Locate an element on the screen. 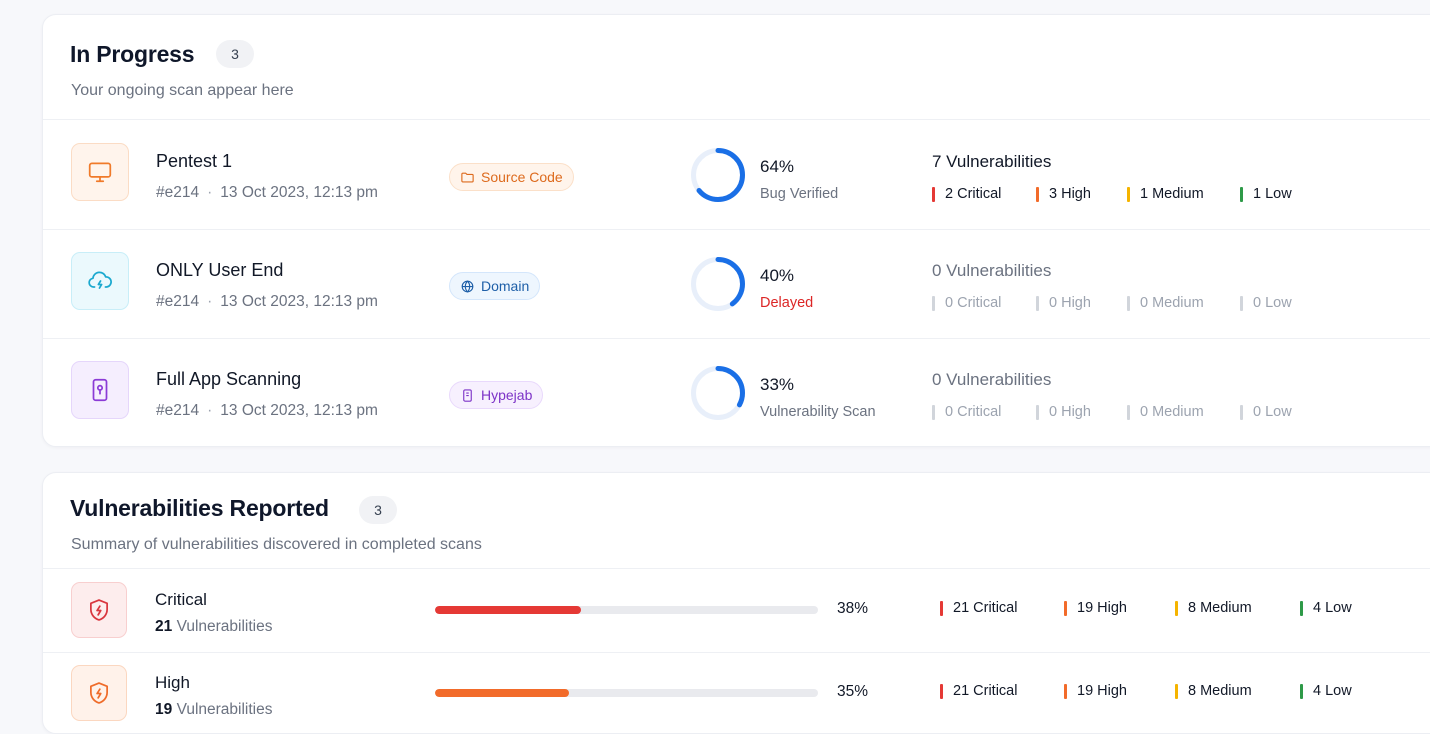  progress-percent: 40% is located at coordinates (777, 275).